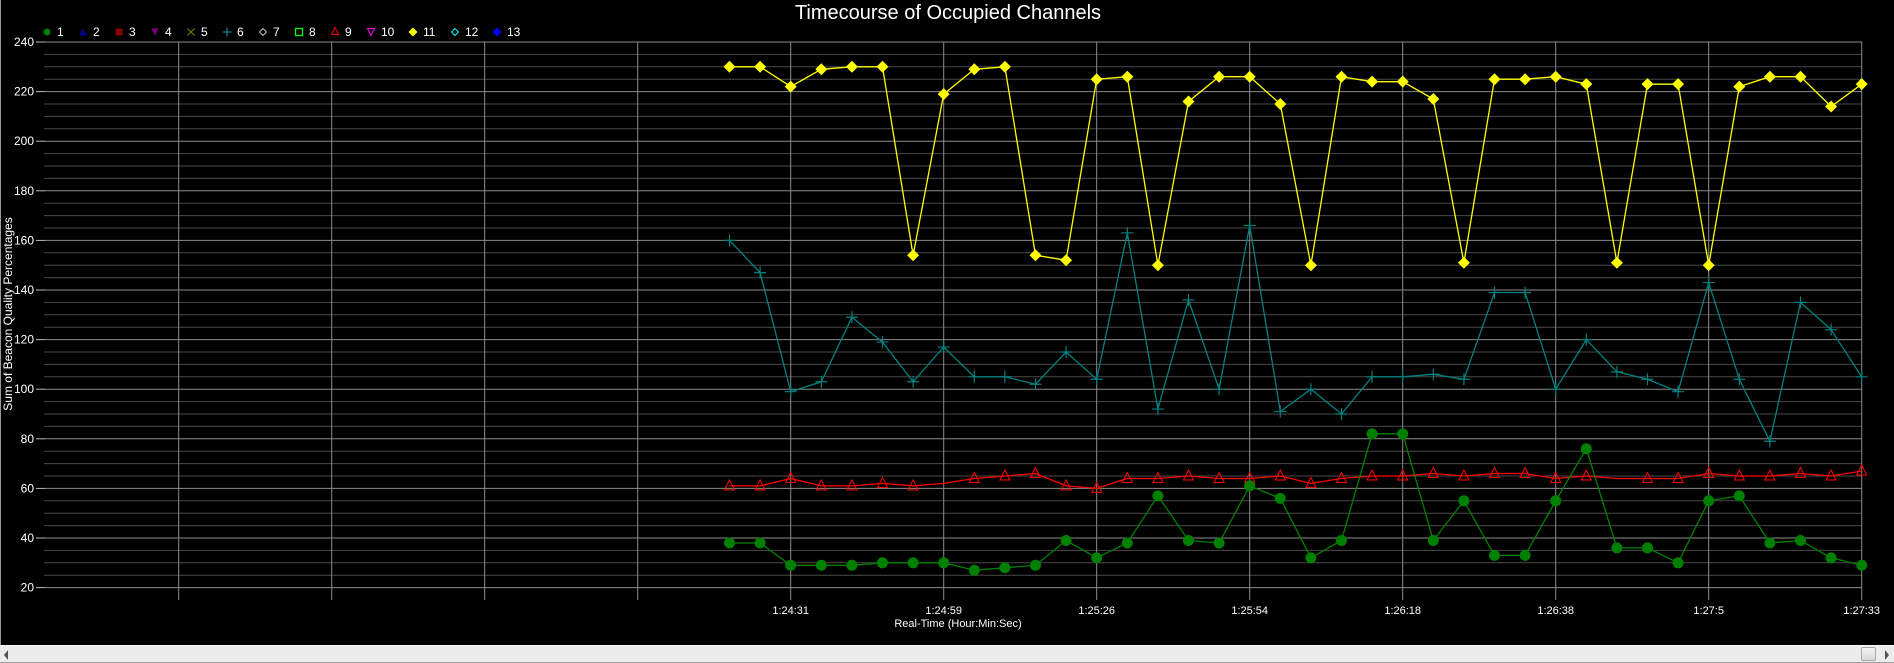 The height and width of the screenshot is (663, 1894). Describe the element at coordinates (312, 32) in the screenshot. I see `legend-label: 8` at that location.